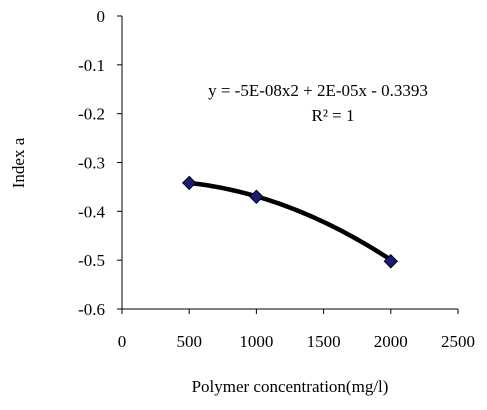 This screenshot has height=410, width=487. What do you see at coordinates (332, 115) in the screenshot?
I see `r-squared-annotation: R² = 1` at bounding box center [332, 115].